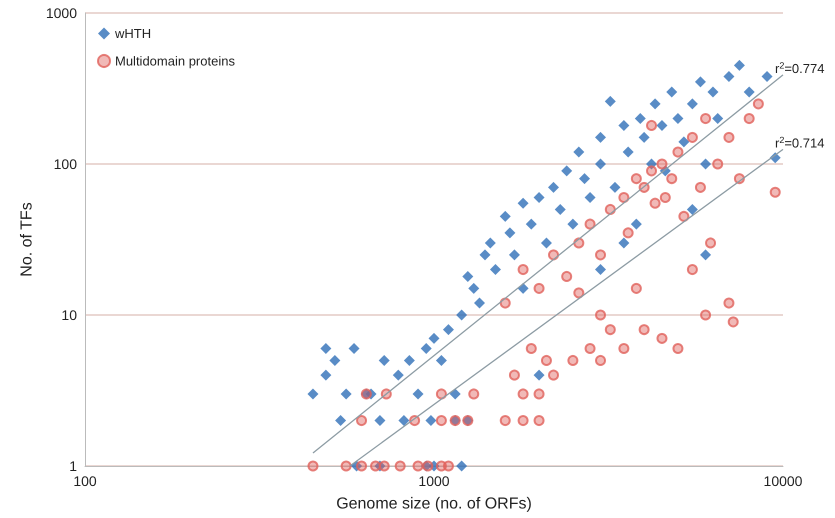 This screenshot has height=518, width=835. Describe the element at coordinates (73, 466) in the screenshot. I see `y-tick-label: 1` at that location.